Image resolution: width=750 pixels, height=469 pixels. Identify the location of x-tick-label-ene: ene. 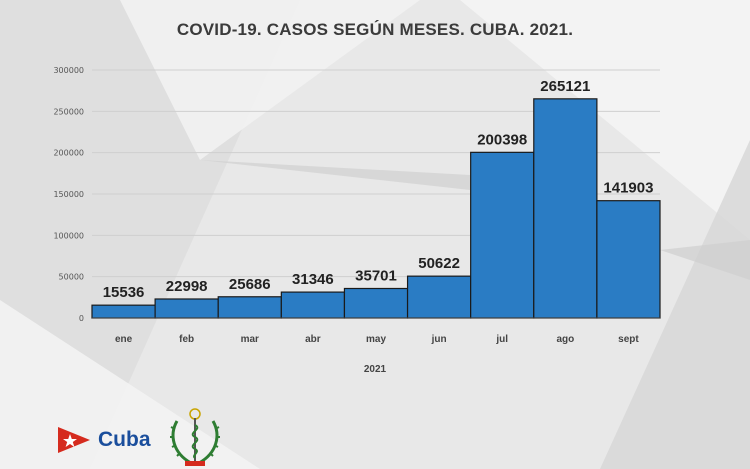
(124, 339).